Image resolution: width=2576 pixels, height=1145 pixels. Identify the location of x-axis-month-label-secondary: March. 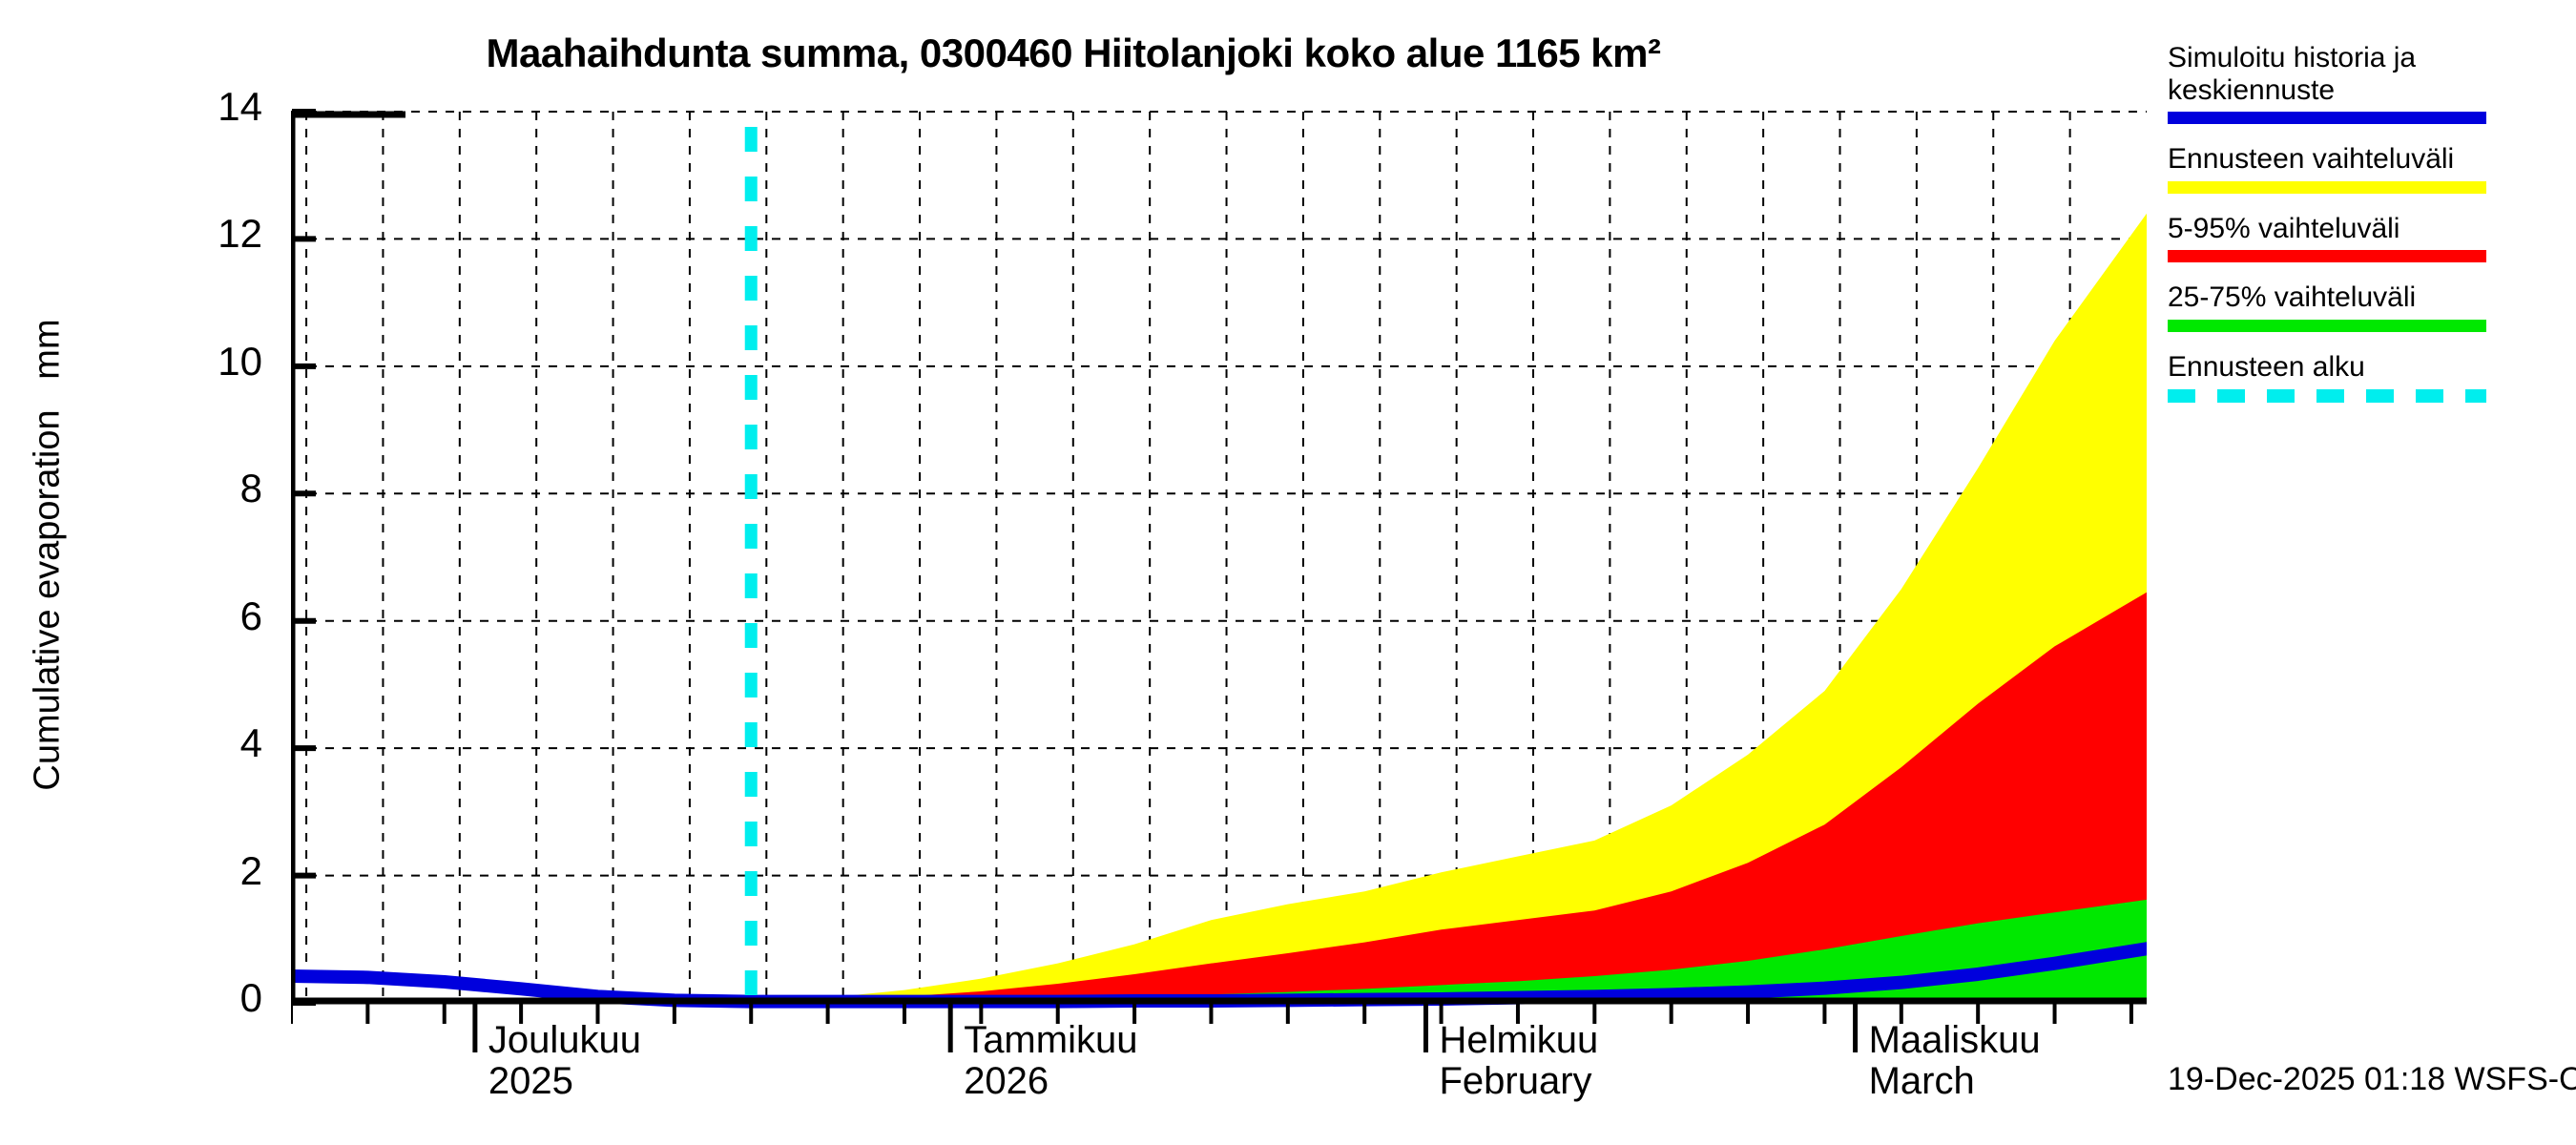
(1921, 1081).